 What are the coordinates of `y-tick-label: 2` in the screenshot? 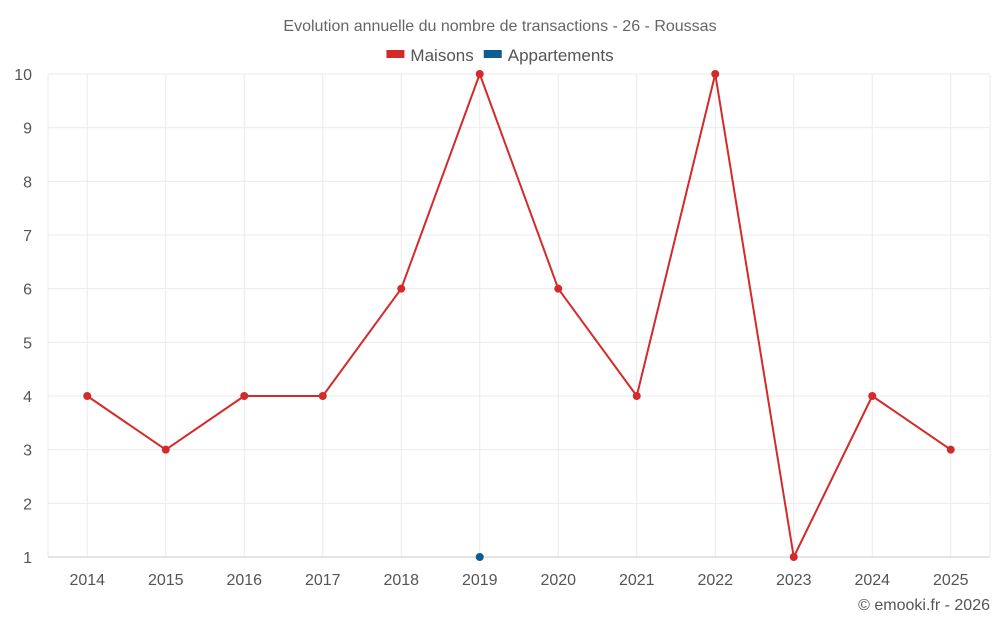 It's located at (27, 504).